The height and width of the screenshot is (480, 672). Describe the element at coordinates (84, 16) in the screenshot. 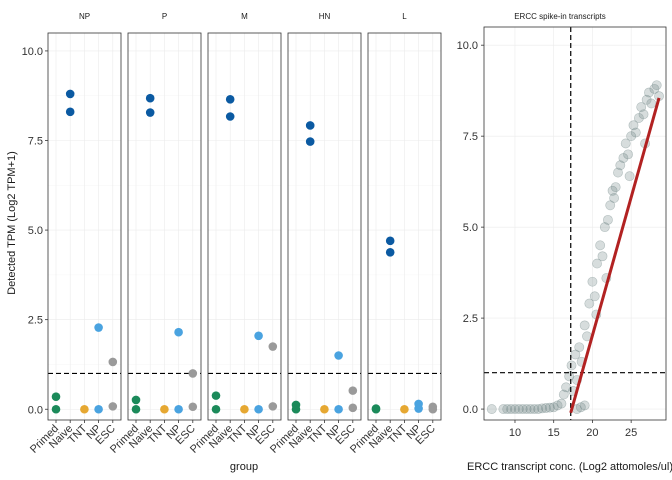

I see `facet-strip-label: NP` at that location.